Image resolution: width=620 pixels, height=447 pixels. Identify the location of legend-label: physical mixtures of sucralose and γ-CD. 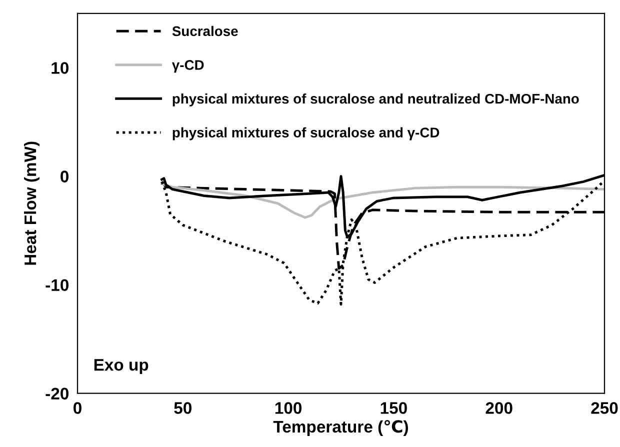
(306, 133).